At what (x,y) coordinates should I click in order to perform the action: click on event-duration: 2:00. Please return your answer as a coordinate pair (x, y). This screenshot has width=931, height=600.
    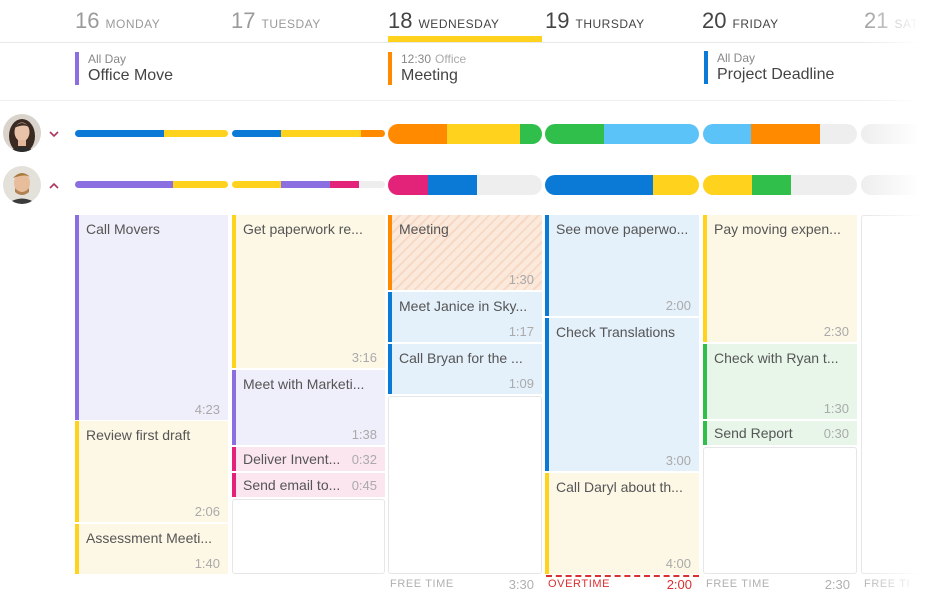
    Looking at the image, I should click on (678, 305).